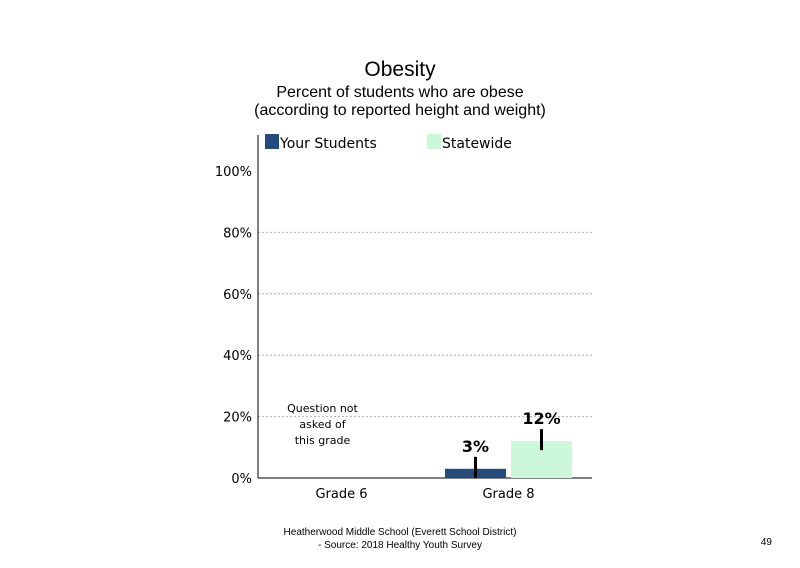 The image size is (800, 568). What do you see at coordinates (508, 494) in the screenshot?
I see `x-tick-label: Grade 8` at bounding box center [508, 494].